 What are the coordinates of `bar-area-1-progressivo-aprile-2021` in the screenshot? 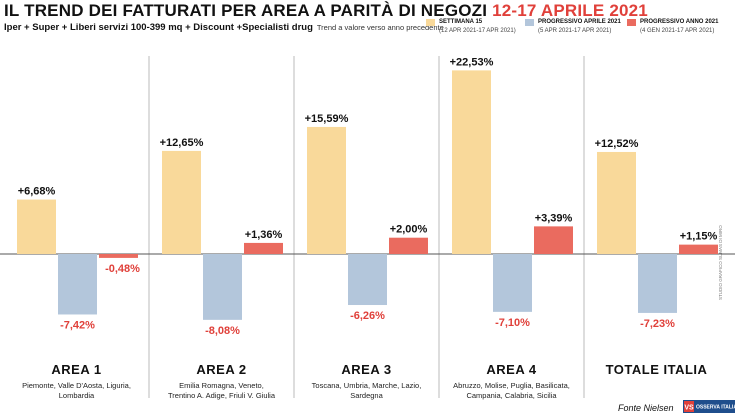 It's located at (77, 284).